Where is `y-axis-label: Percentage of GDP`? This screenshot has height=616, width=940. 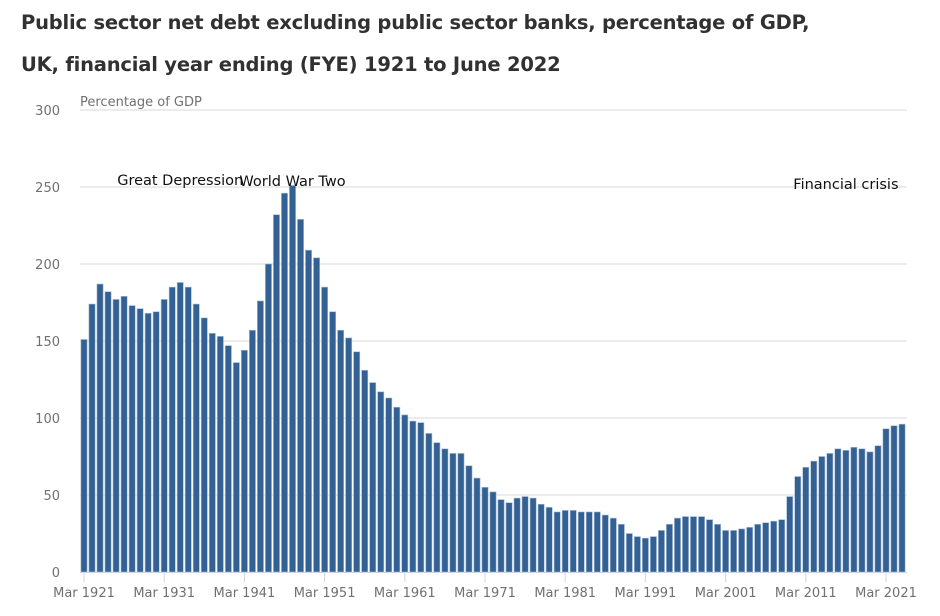
y-axis-label: Percentage of GDP is located at coordinates (141, 102).